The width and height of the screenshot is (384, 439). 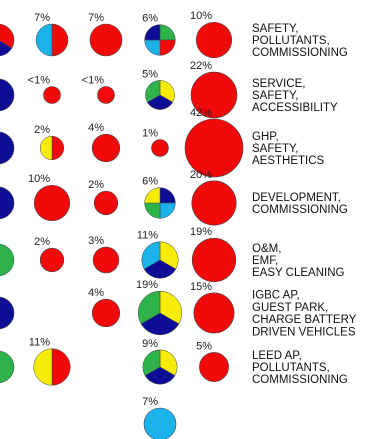 I want to click on bubble: 5%, so click(x=158, y=89).